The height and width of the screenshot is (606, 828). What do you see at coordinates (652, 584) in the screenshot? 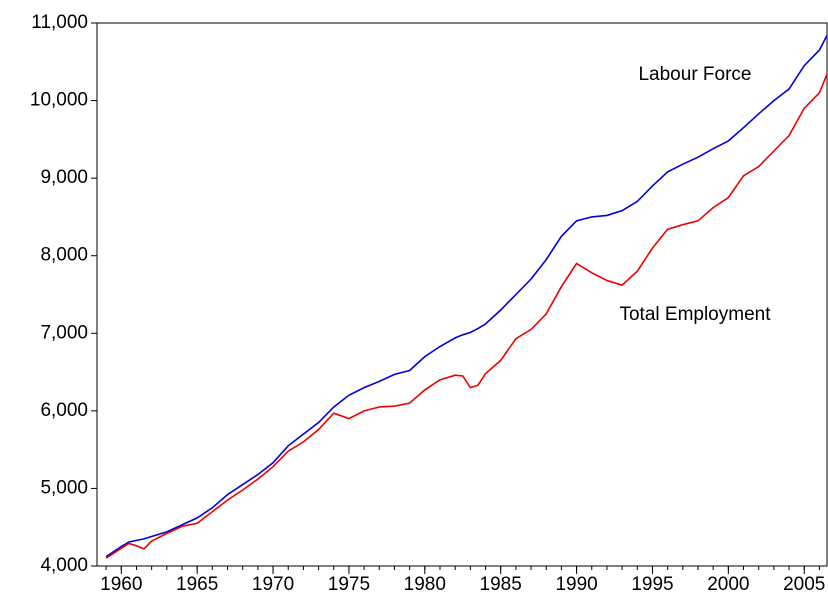
I see `x-tick-label: 1995` at bounding box center [652, 584].